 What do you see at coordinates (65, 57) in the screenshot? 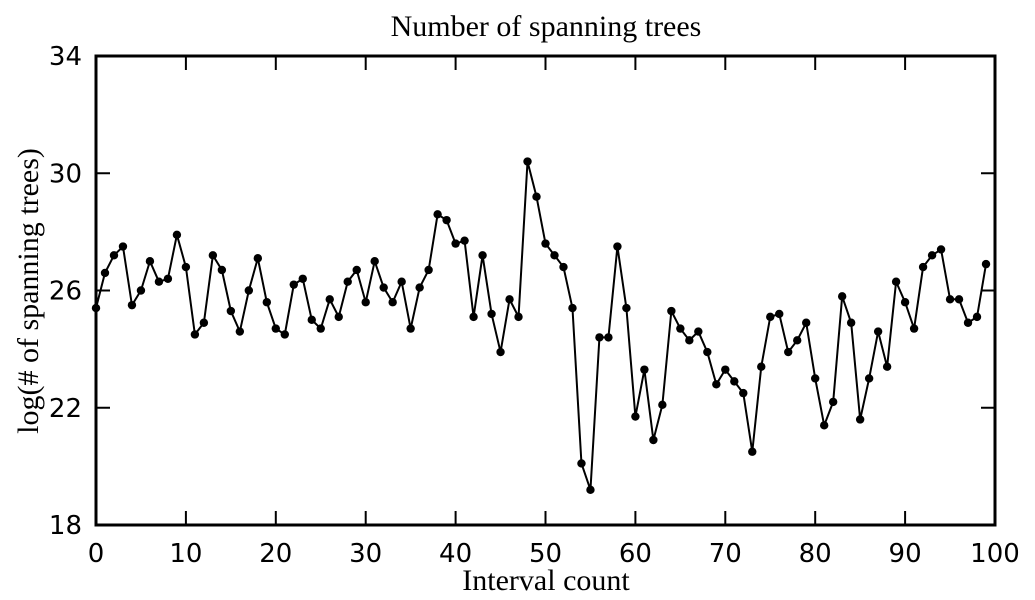
I see `y-tick-label: 34` at bounding box center [65, 57].